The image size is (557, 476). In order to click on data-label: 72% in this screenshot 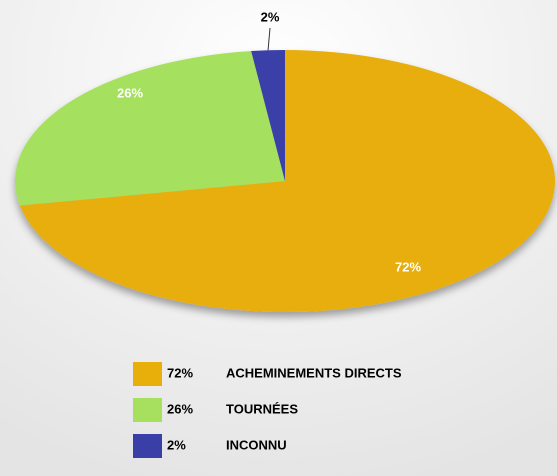, I will do `click(408, 266)`.